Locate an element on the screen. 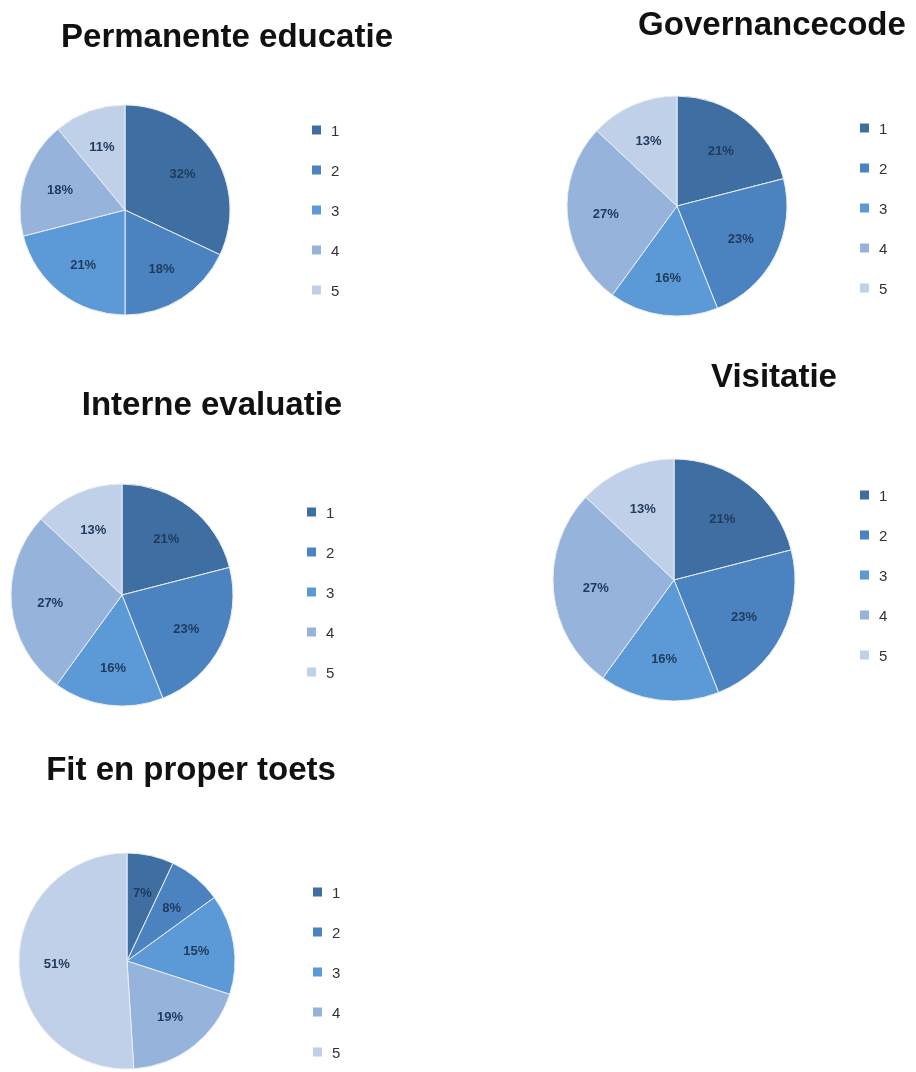  data-label: 51% is located at coordinates (57, 963).